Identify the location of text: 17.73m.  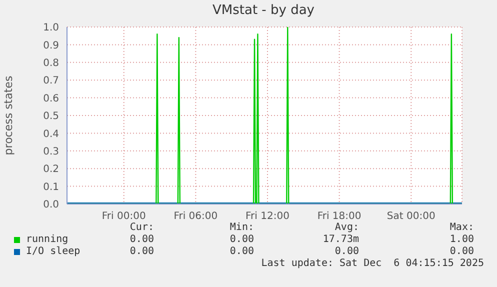
(340, 239).